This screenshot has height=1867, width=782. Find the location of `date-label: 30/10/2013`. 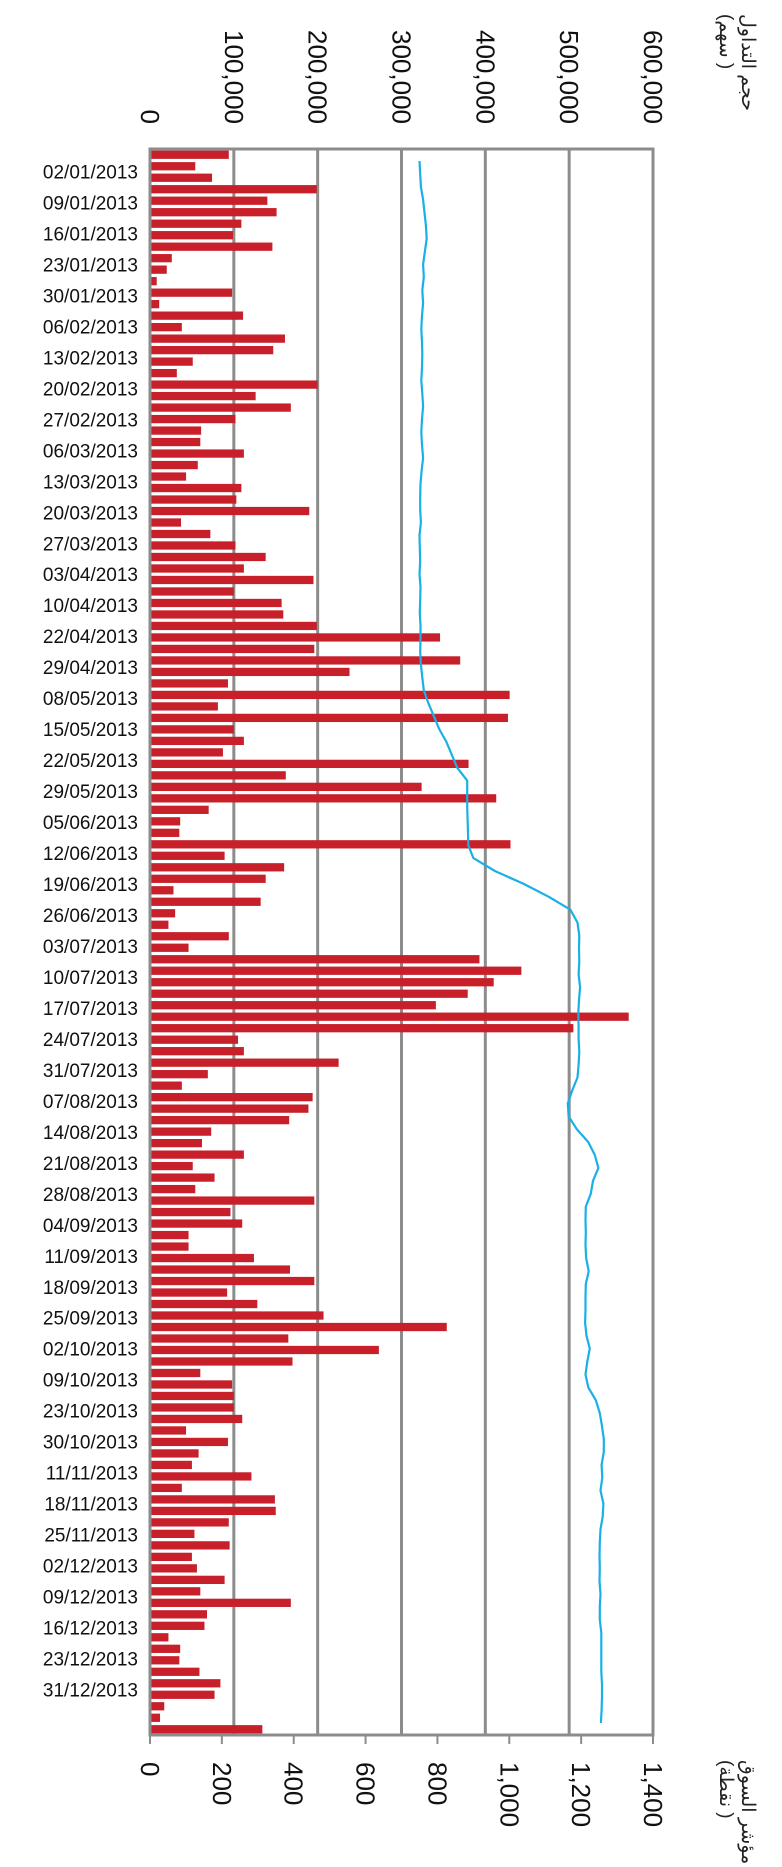

date-label: 30/10/2013 is located at coordinates (90, 1443).